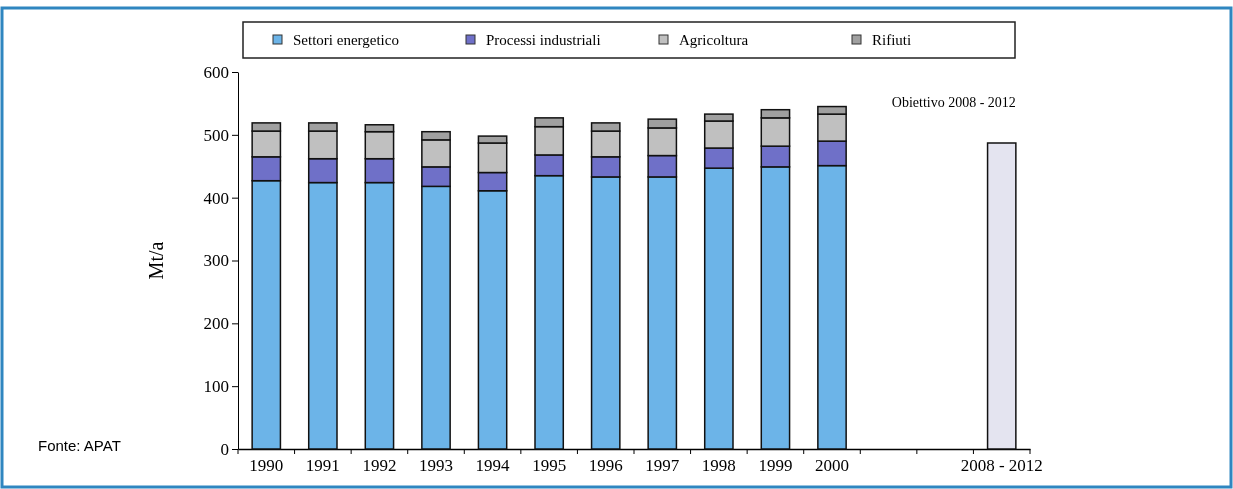  I want to click on x-tick-label: 1999, so click(775, 465).